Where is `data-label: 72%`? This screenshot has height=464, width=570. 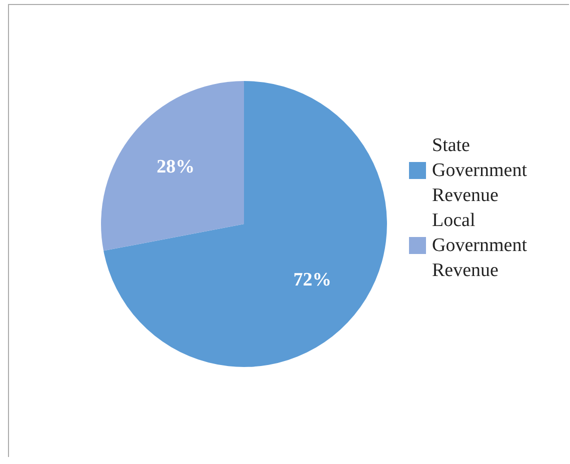 data-label: 72% is located at coordinates (312, 279).